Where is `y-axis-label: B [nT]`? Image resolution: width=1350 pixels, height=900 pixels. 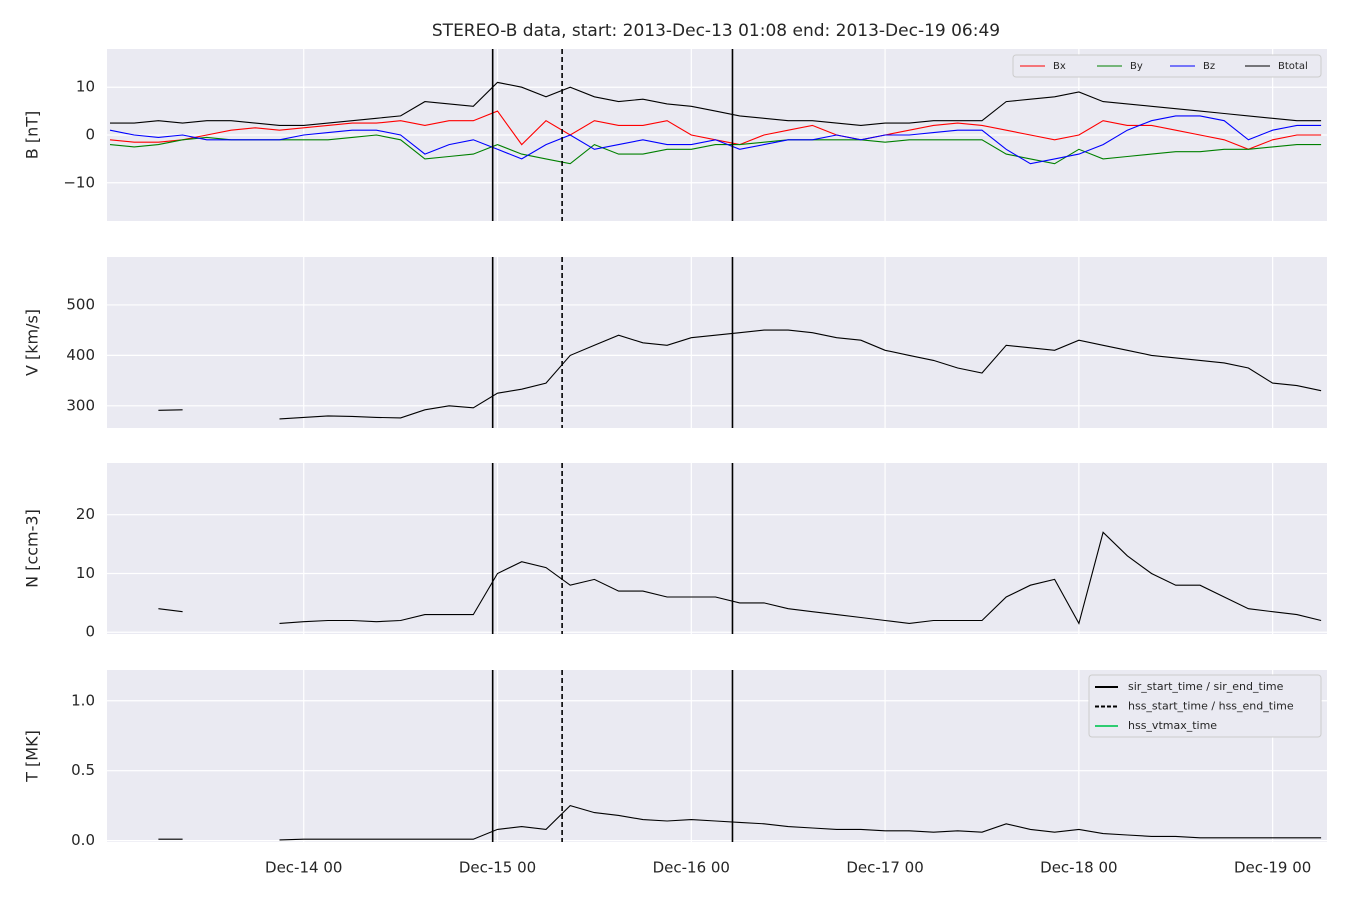
y-axis-label: B [nT] is located at coordinates (32, 135).